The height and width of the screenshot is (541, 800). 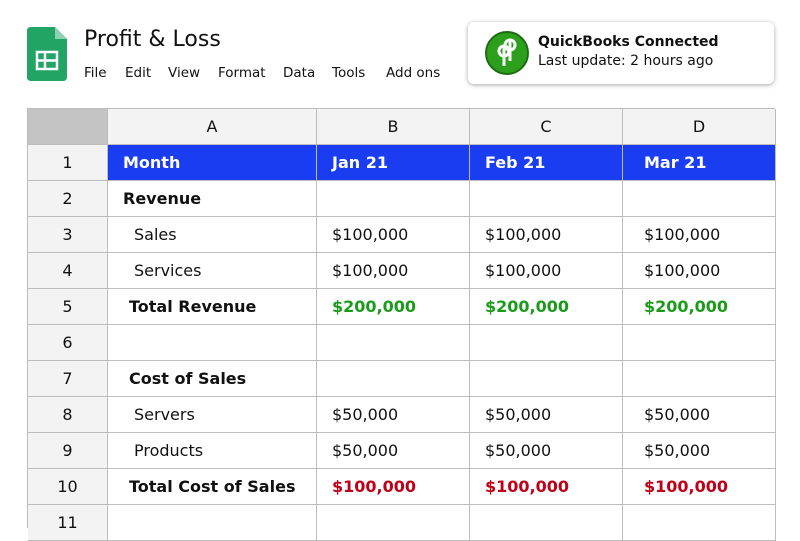 I want to click on row-header: 1, so click(x=68, y=163).